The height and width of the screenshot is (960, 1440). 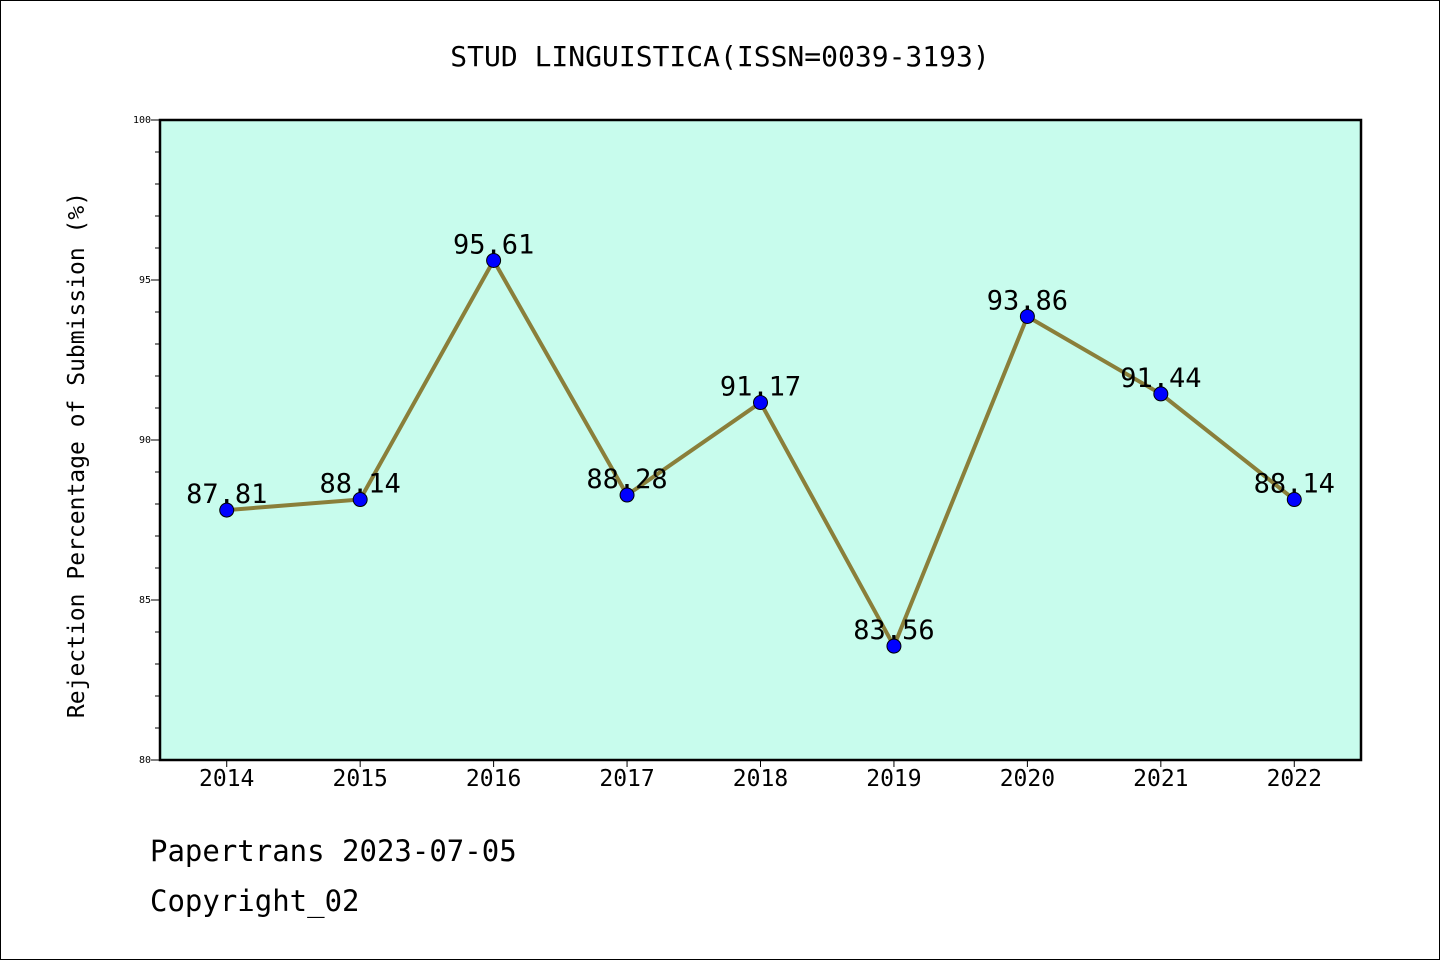 I want to click on data-label: 91.44, so click(x=1160, y=378).